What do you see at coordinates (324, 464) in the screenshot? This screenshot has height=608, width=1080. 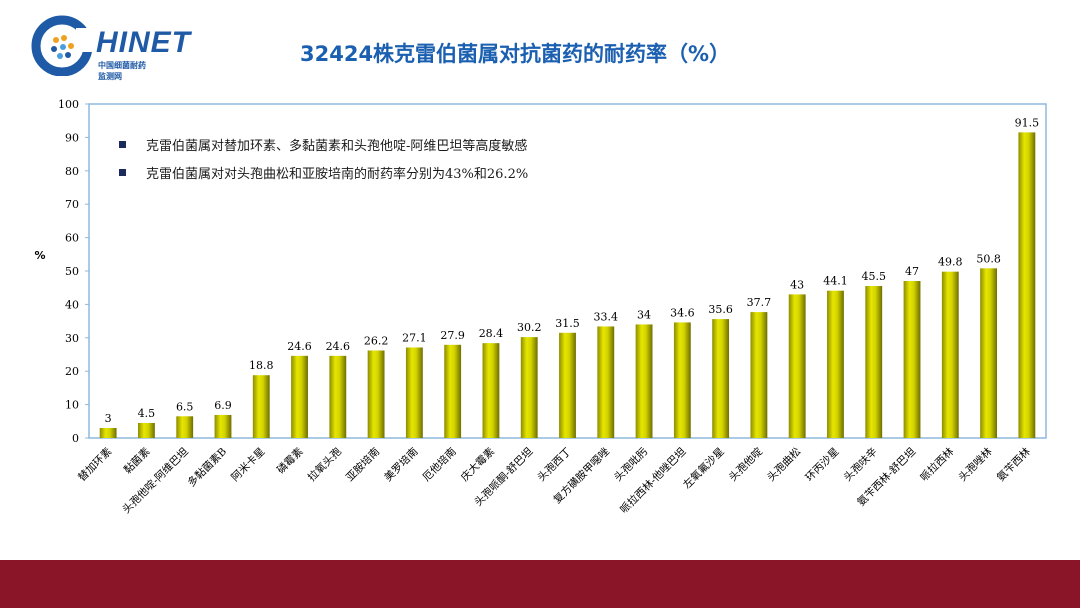 I see `x-tick-label: 拉氧头孢` at bounding box center [324, 464].